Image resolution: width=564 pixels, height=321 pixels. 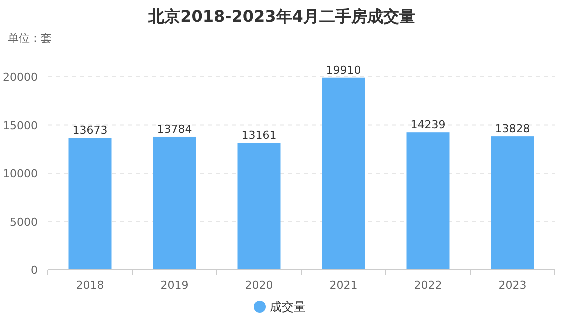 What do you see at coordinates (428, 125) in the screenshot?
I see `data-label: 14239` at bounding box center [428, 125].